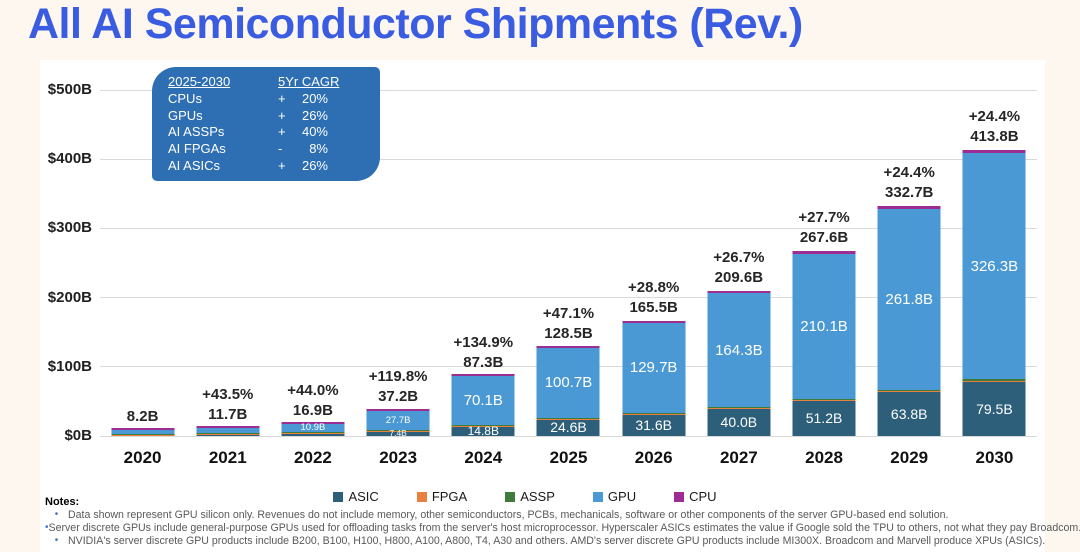 The width and height of the screenshot is (1080, 552). I want to click on segment-gpu-2024, so click(483, 400).